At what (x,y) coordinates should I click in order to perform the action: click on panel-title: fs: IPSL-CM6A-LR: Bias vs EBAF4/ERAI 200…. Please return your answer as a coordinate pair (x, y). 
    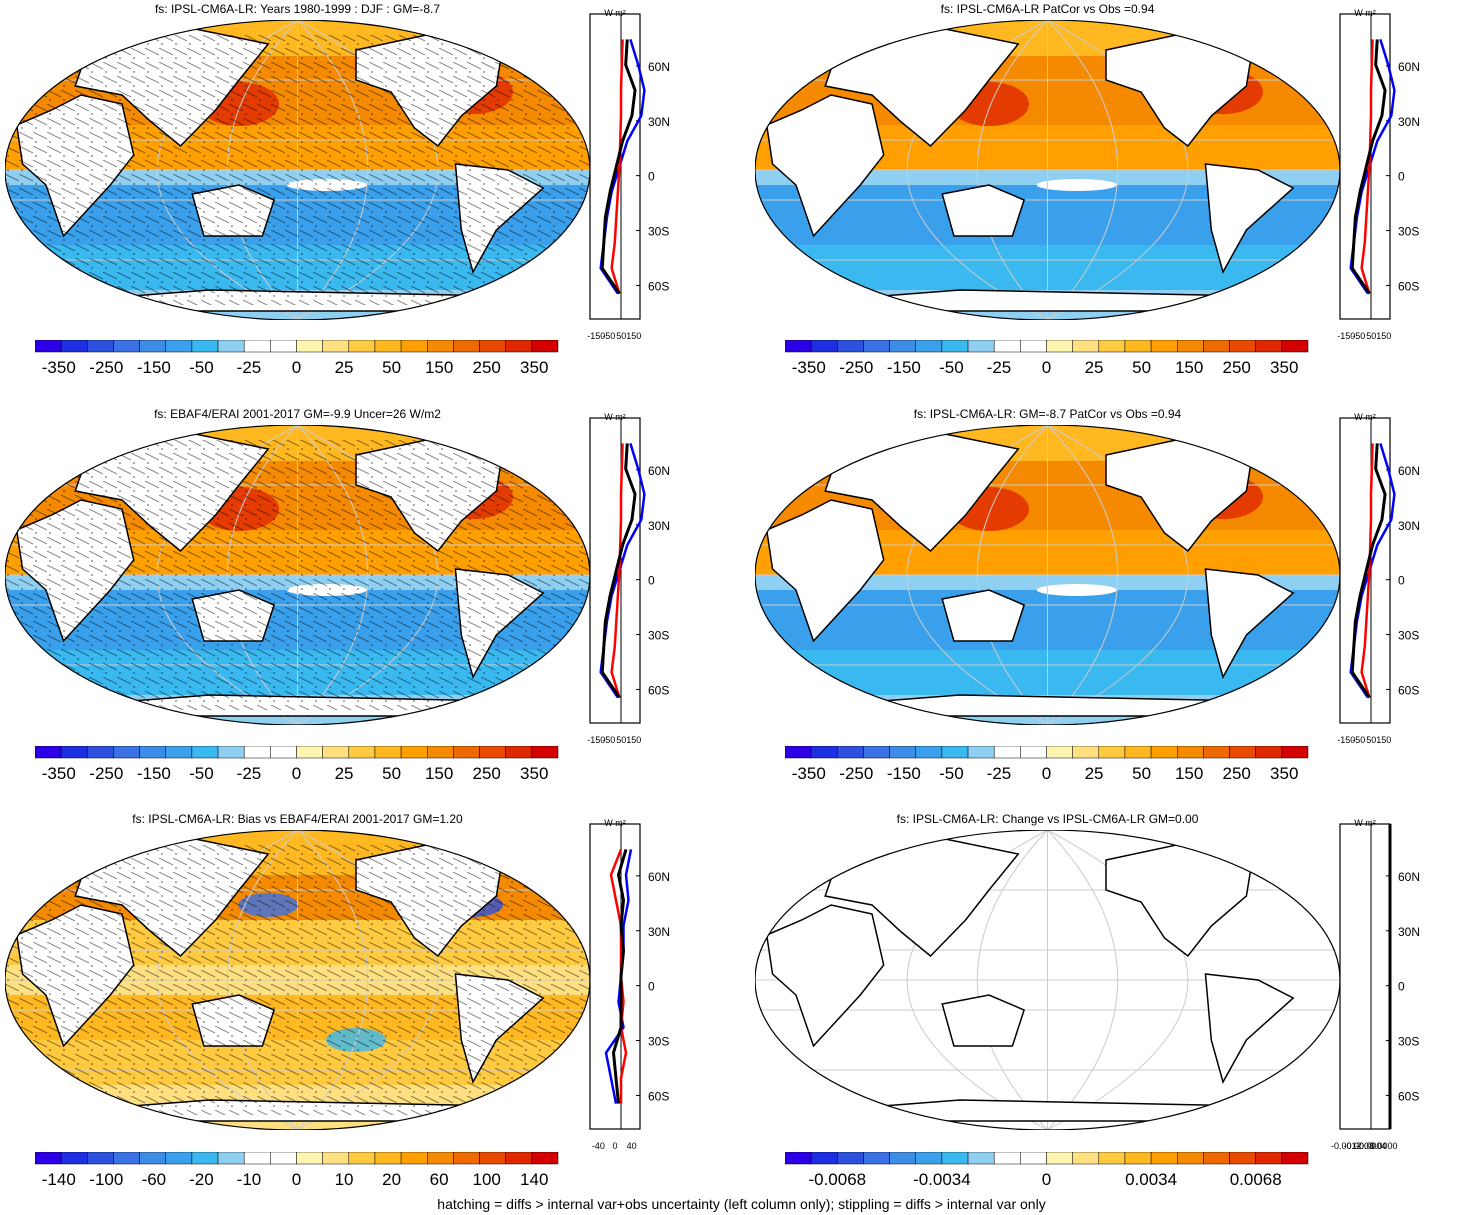
    Looking at the image, I should click on (297, 819).